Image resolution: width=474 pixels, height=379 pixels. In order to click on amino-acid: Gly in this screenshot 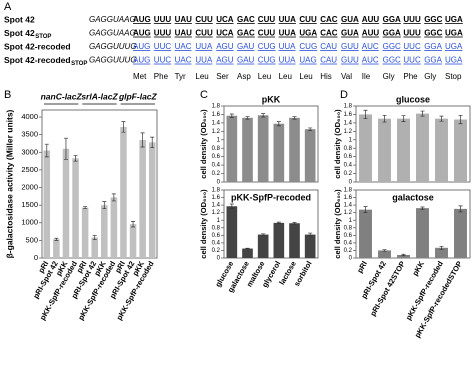, I will do `click(389, 76)`.